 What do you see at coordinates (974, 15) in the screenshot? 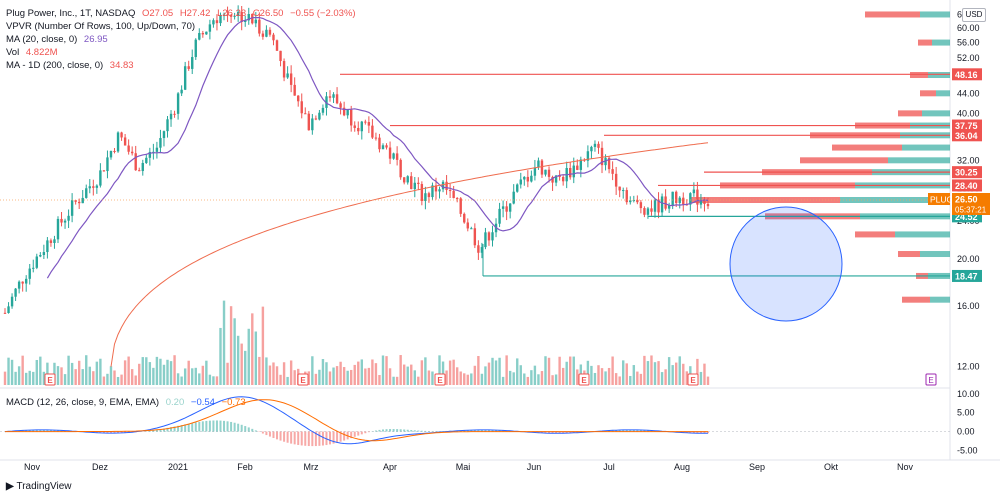
I see `currency-button: USD` at bounding box center [974, 15].